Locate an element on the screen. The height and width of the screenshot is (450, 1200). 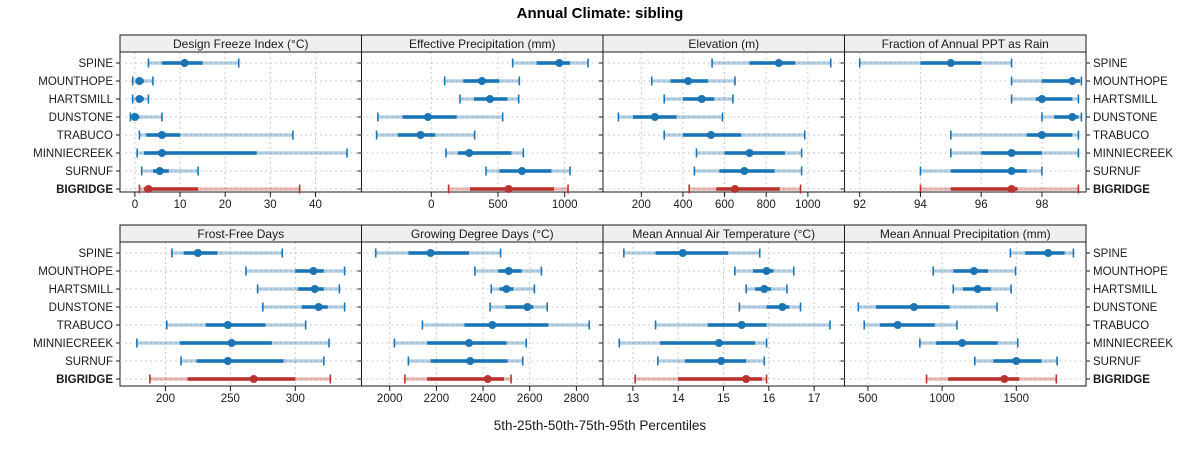
panel-2: Elevation (m) 200 400 600 800 1000 is located at coordinates (724, 122).